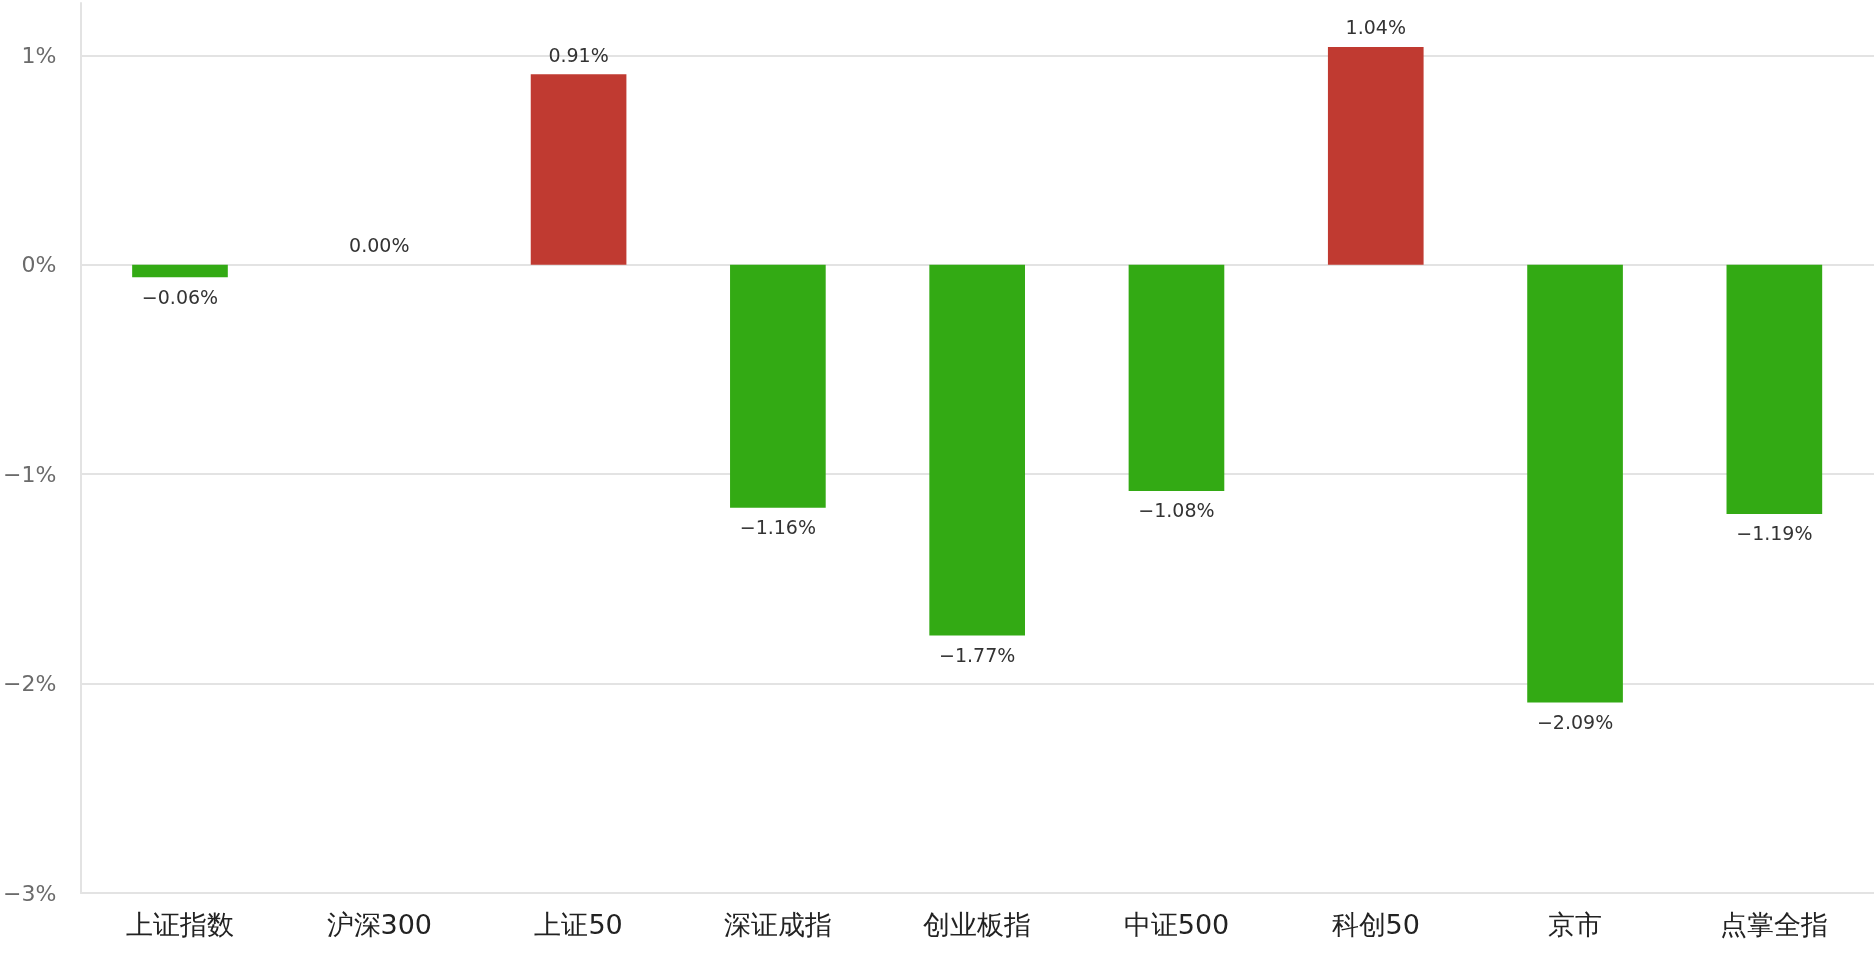 The width and height of the screenshot is (1874, 961). I want to click on data-label: −1.16%, so click(778, 527).